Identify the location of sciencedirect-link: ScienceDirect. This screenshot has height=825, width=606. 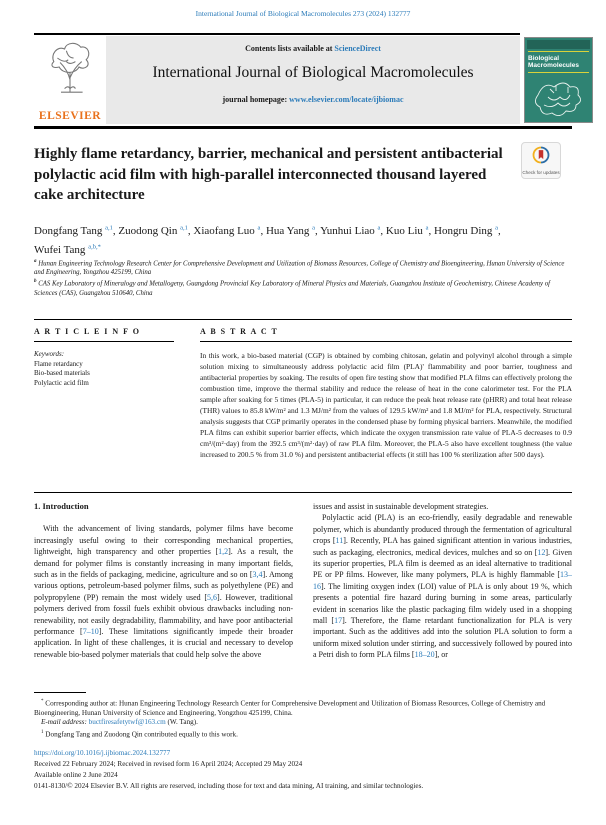
(357, 48).